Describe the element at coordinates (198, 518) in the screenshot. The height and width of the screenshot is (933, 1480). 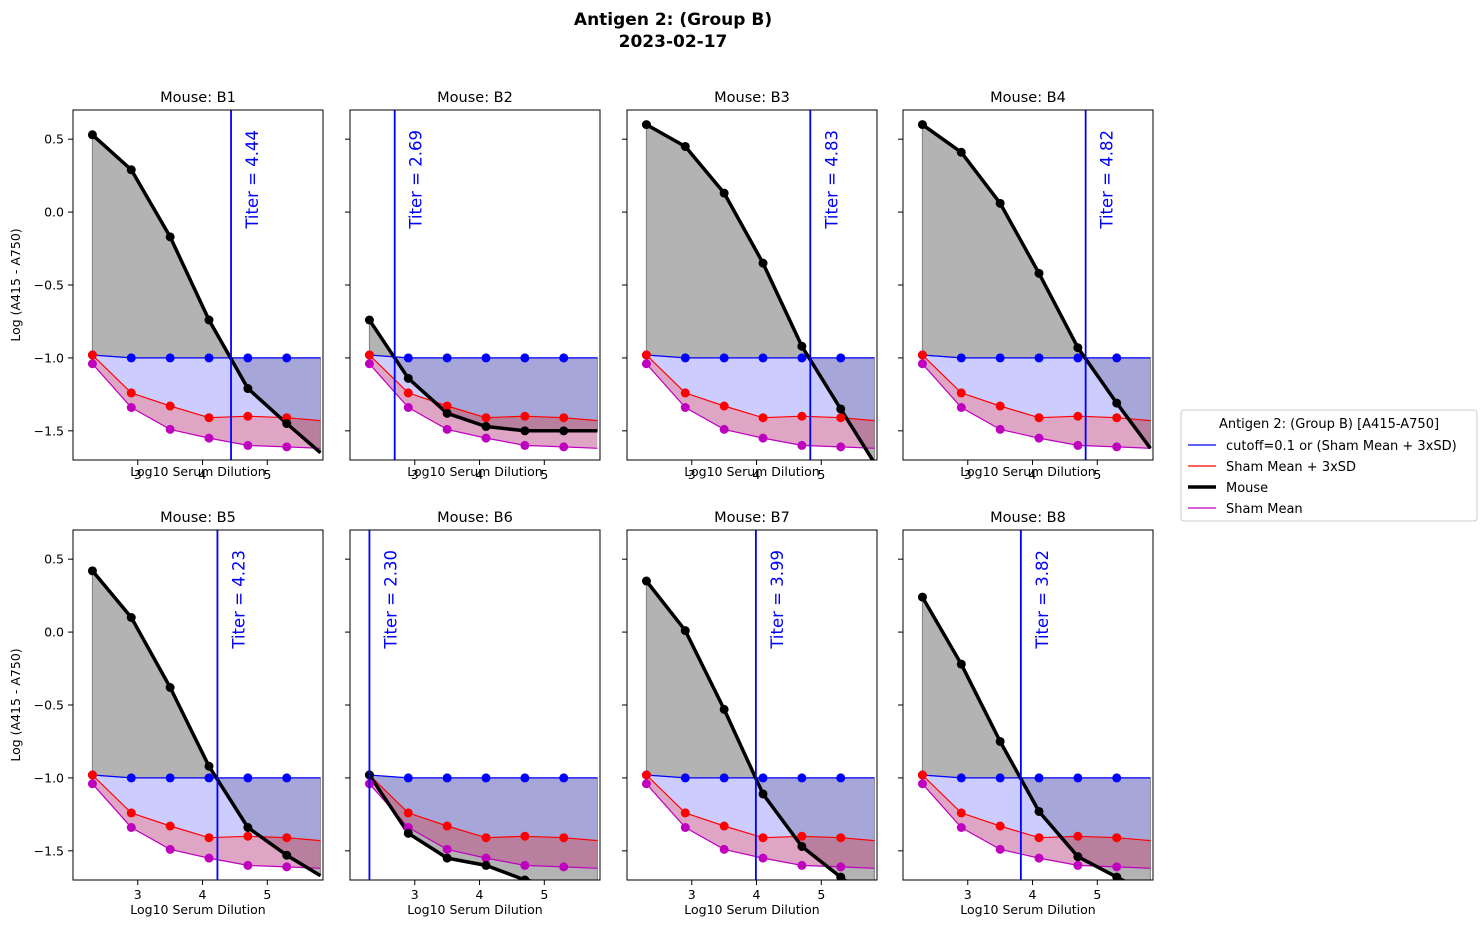
I see `panel-title: Mouse: B5` at that location.